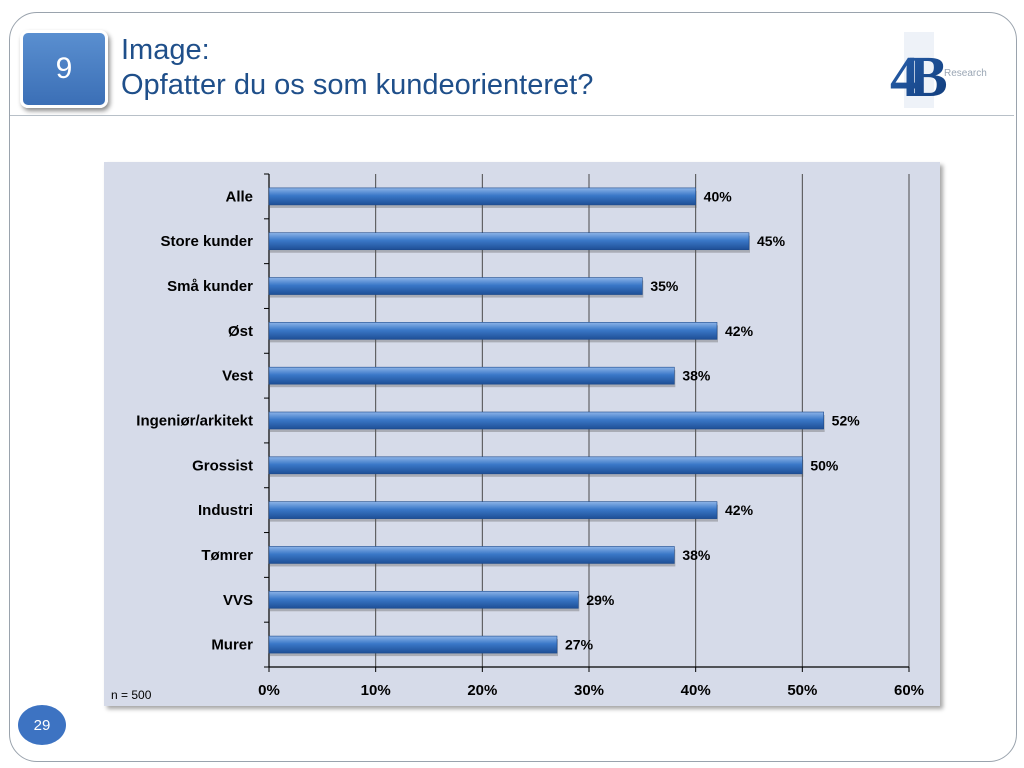  What do you see at coordinates (225, 510) in the screenshot?
I see `category-label: Industri` at bounding box center [225, 510].